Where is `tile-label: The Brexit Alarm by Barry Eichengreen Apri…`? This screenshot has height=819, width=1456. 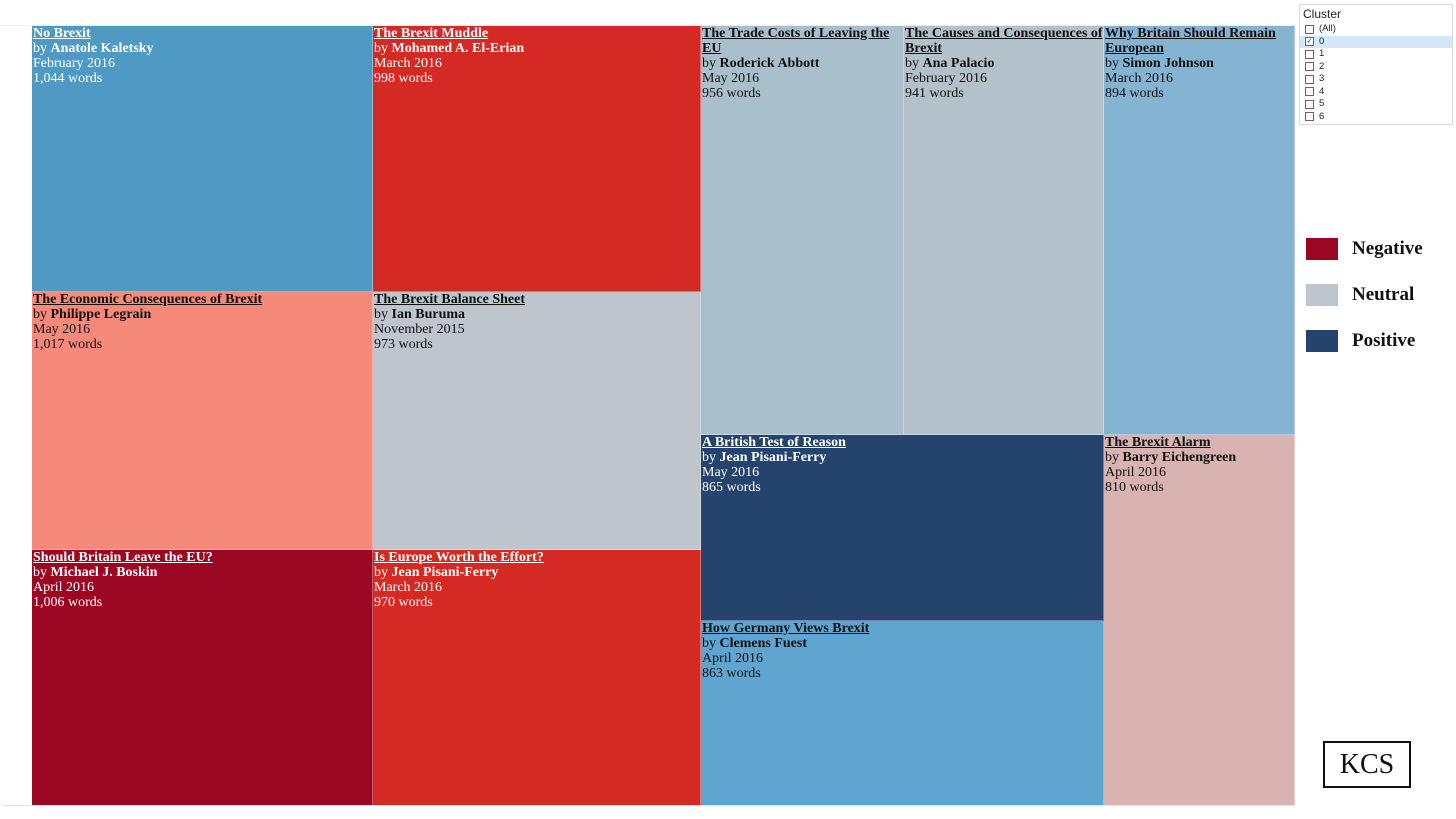
tile-label: The Brexit Alarm by Barry Eichengreen Apri… is located at coordinates (1199, 465).